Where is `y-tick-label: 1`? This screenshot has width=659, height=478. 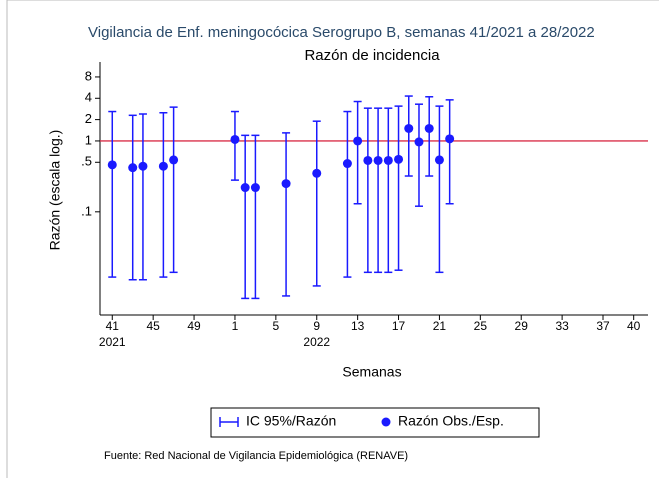
y-tick-label: 1 is located at coordinates (88, 139).